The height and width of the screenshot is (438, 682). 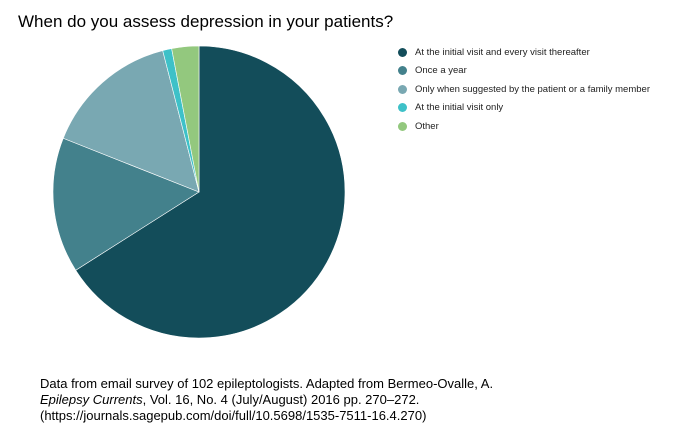 What do you see at coordinates (524, 71) in the screenshot?
I see `legend-item: Once a year` at bounding box center [524, 71].